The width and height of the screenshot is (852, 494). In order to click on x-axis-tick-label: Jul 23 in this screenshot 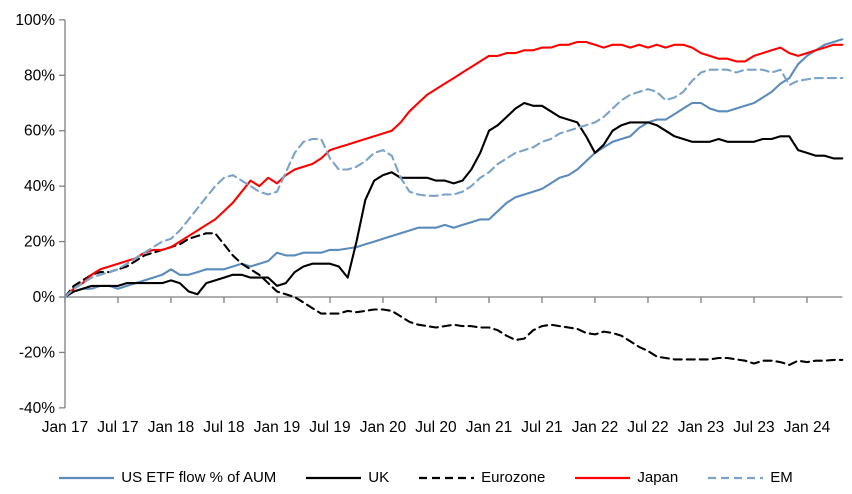, I will do `click(753, 427)`.